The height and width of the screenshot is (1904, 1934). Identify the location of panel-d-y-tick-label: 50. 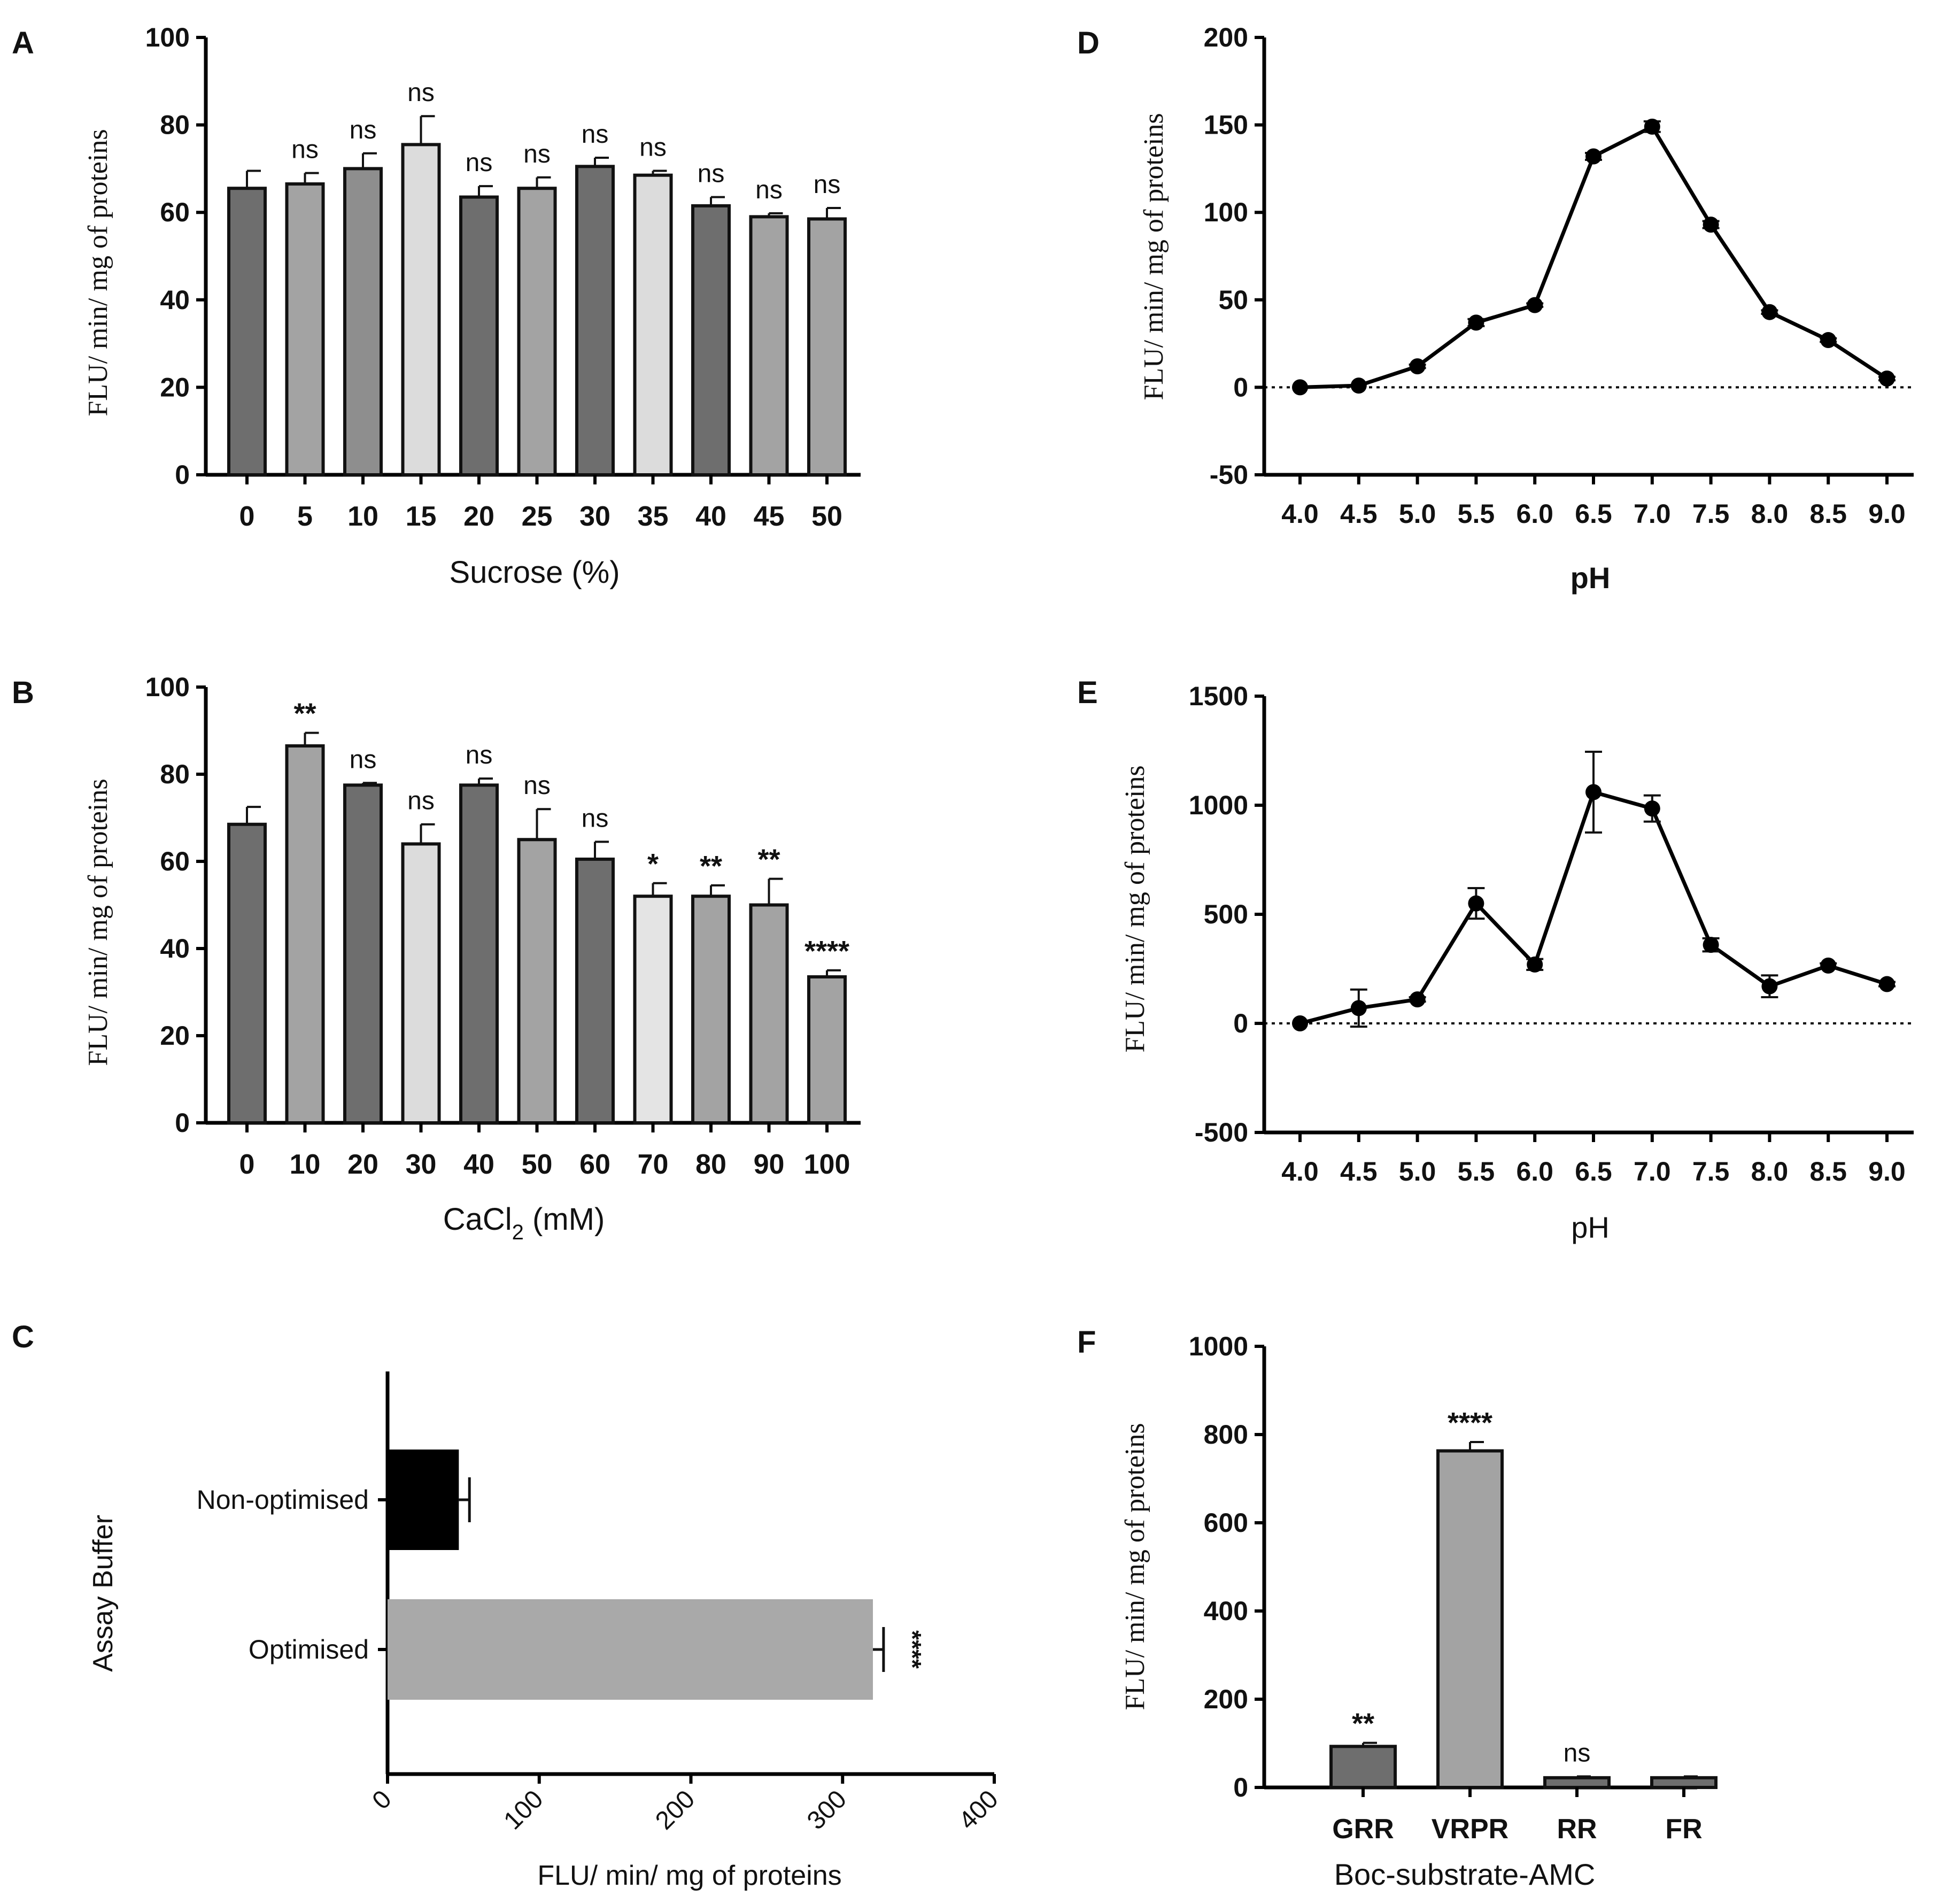
(1233, 300).